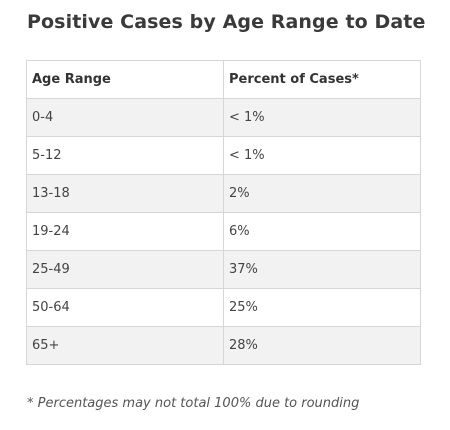 This screenshot has height=430, width=450. I want to click on percent-cell: 37%, so click(322, 269).